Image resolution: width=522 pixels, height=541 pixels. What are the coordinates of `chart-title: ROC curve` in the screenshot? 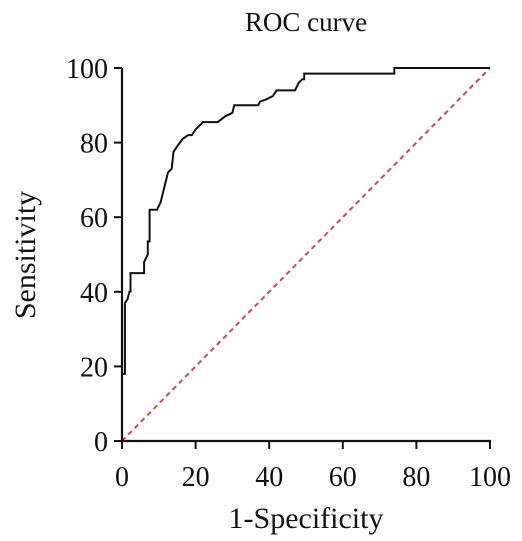 It's located at (306, 22).